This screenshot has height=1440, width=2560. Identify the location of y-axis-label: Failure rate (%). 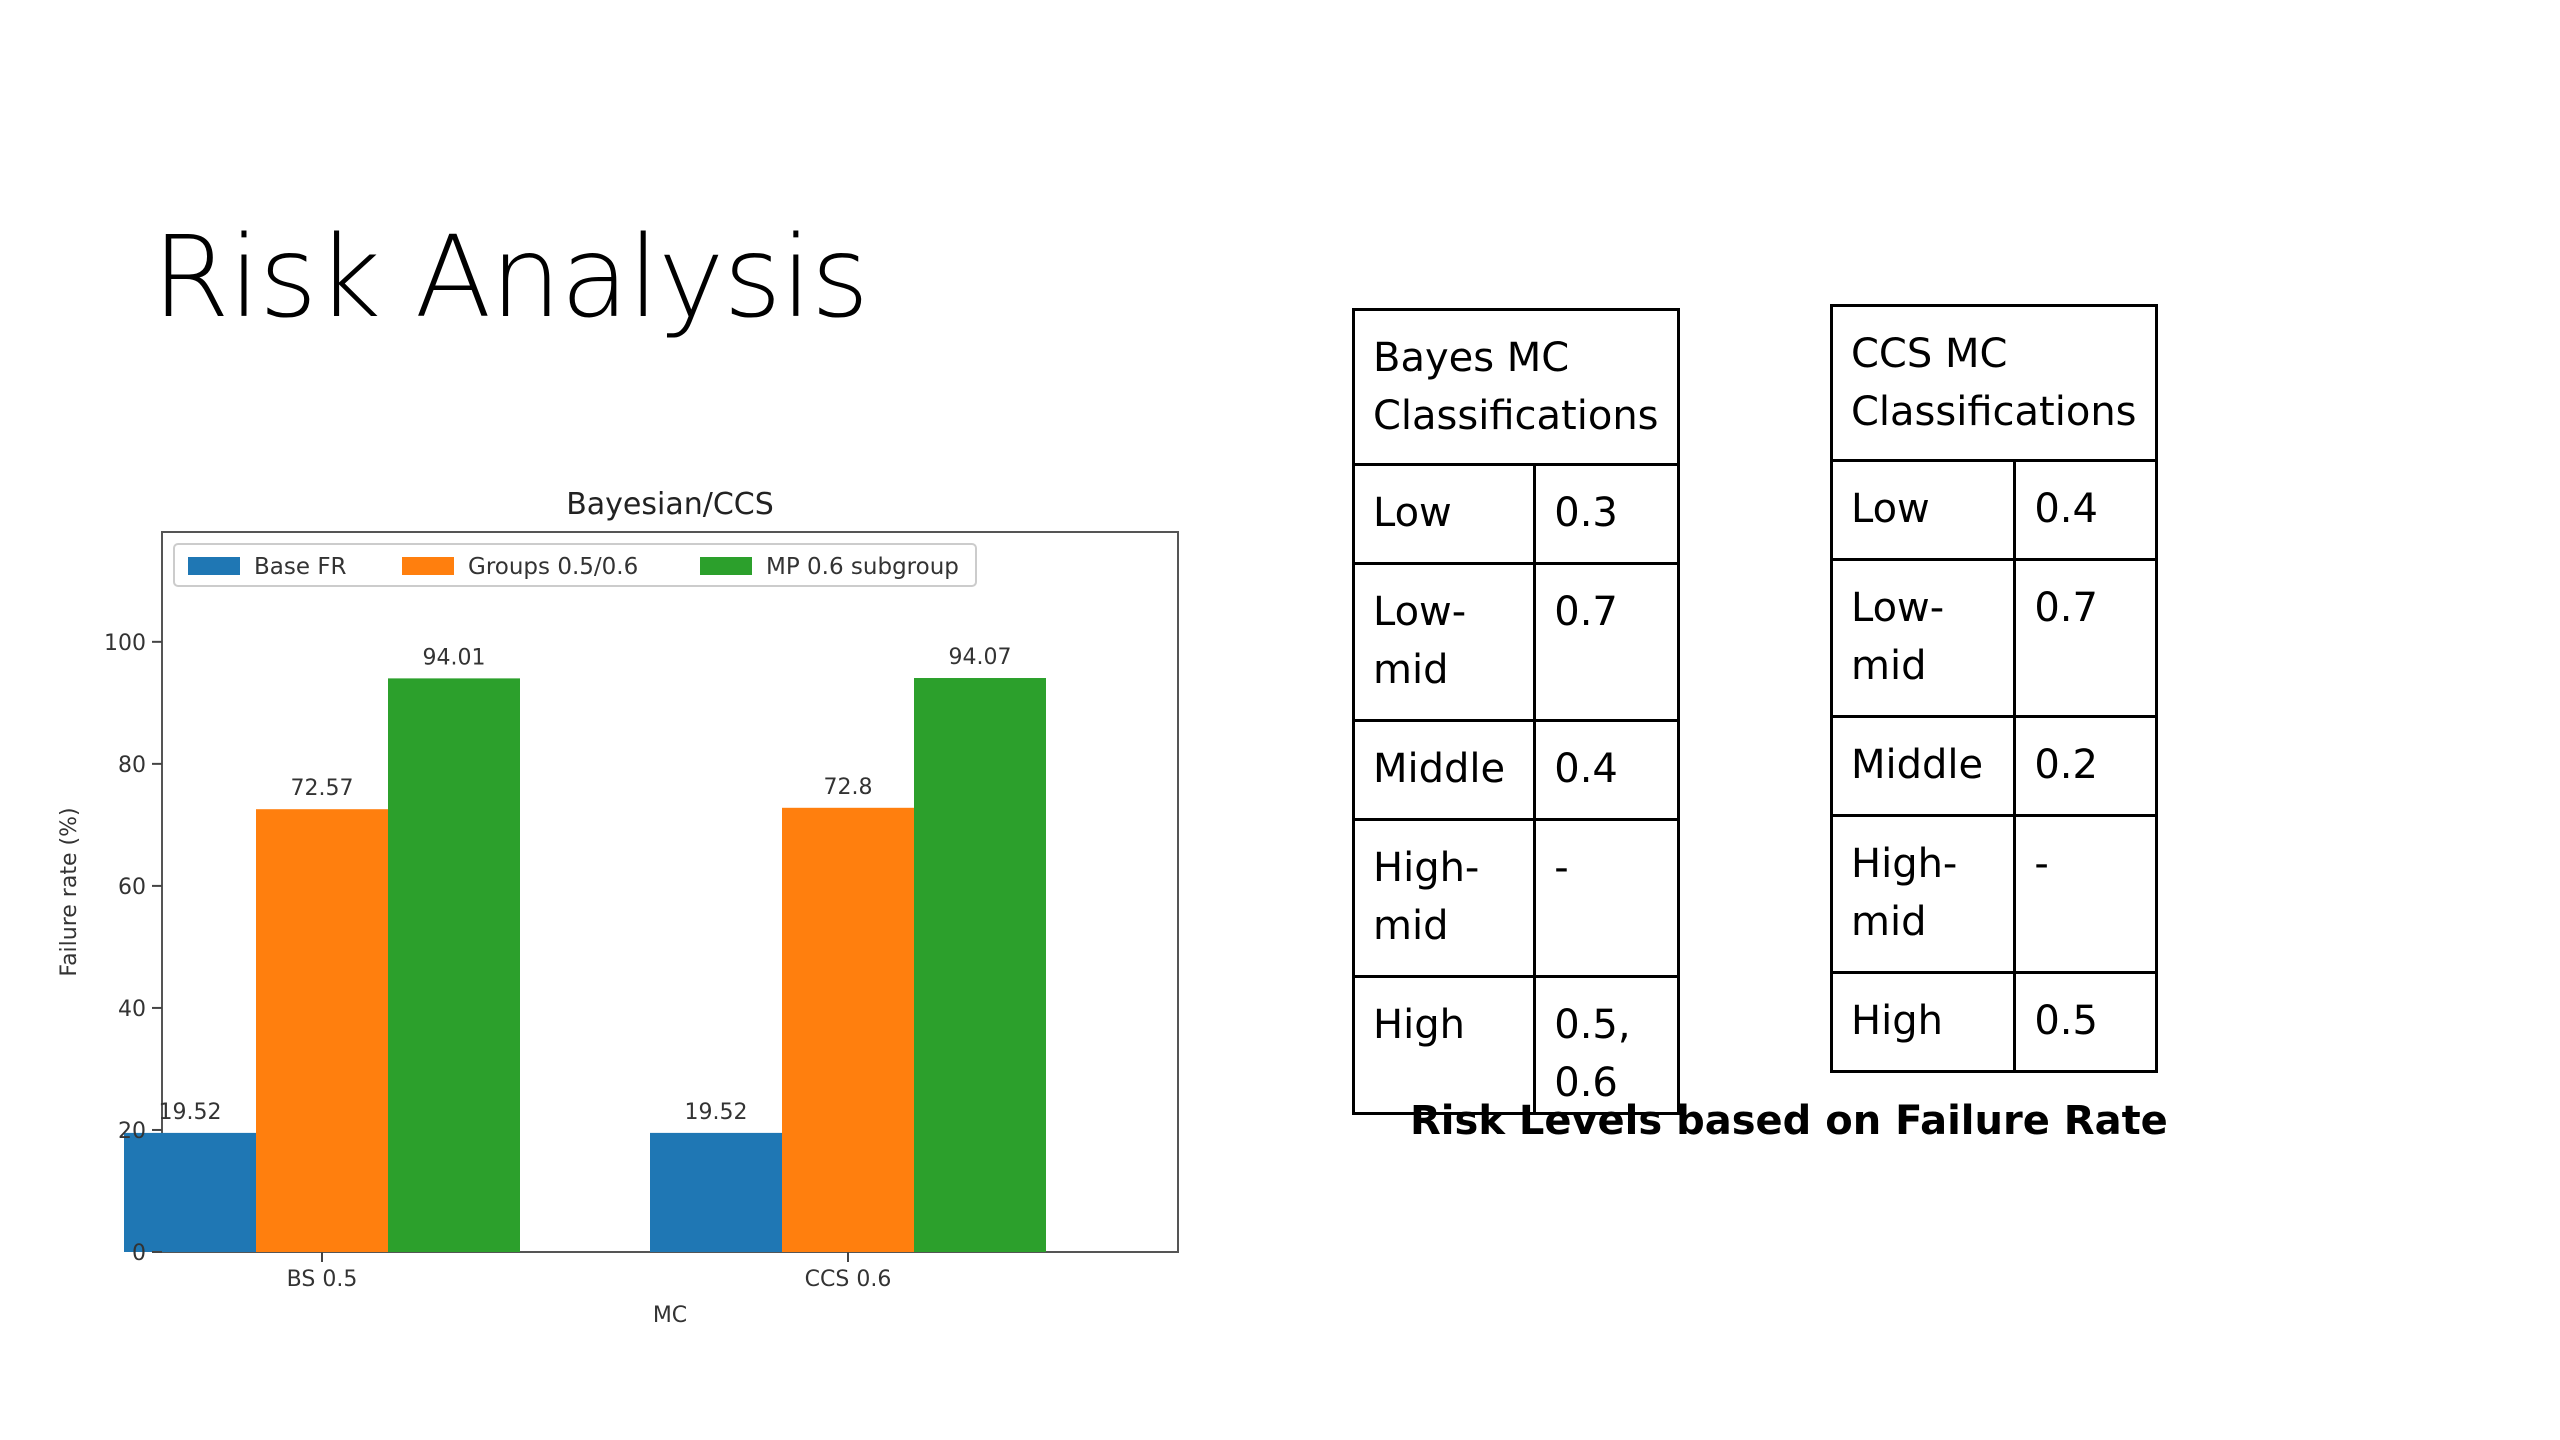
(69, 891).